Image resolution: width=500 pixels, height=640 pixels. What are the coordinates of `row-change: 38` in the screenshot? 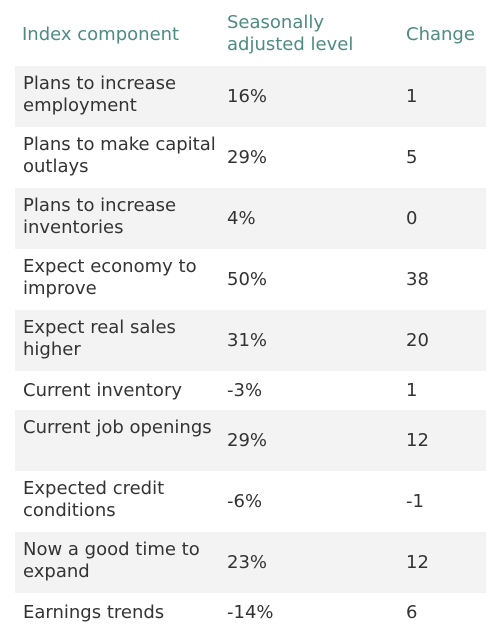 It's located at (417, 279).